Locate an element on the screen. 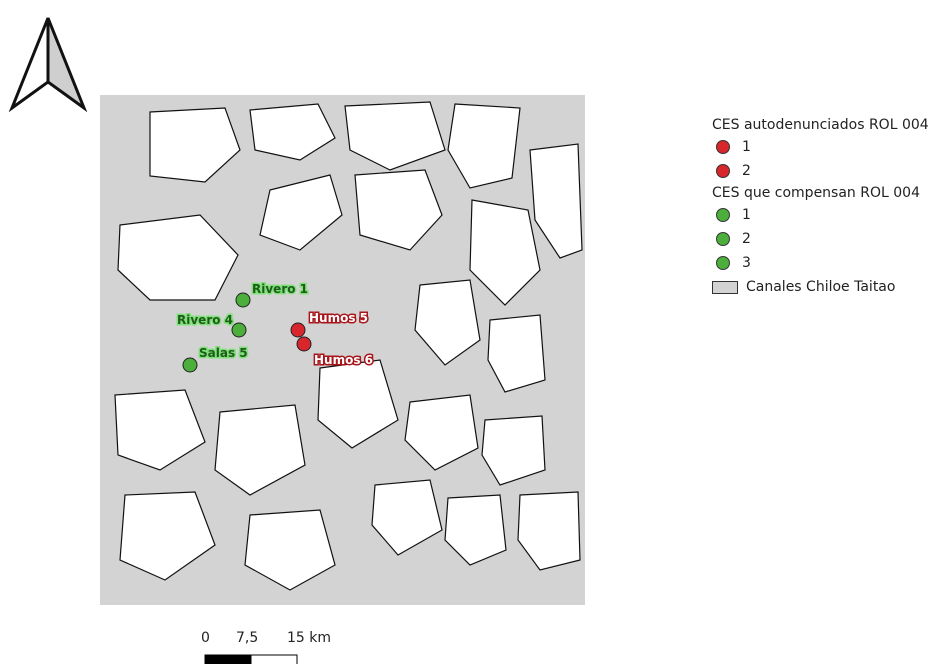 The image size is (932, 664). point-label: Rivero 4 is located at coordinates (205, 320).